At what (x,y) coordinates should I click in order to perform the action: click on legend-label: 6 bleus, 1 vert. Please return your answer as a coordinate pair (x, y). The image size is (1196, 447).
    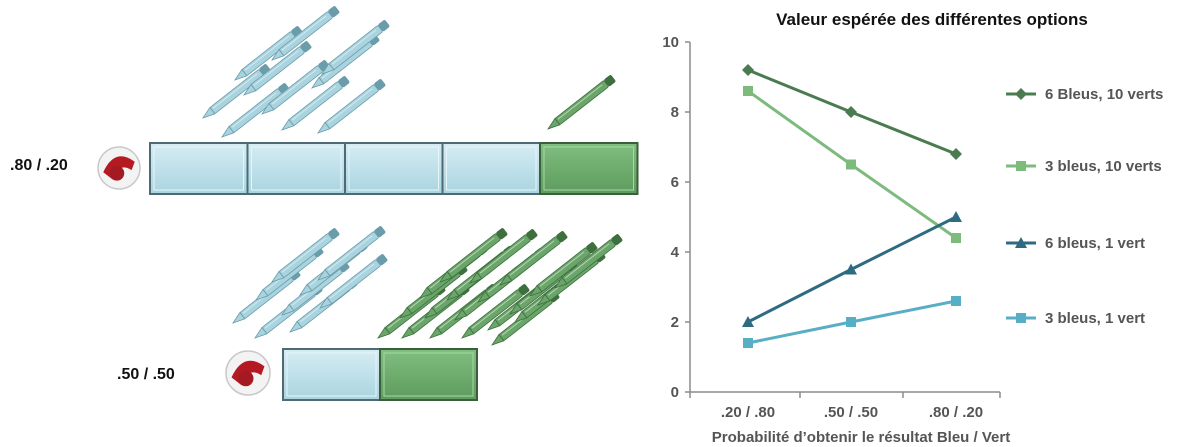
    Looking at the image, I should click on (1095, 243).